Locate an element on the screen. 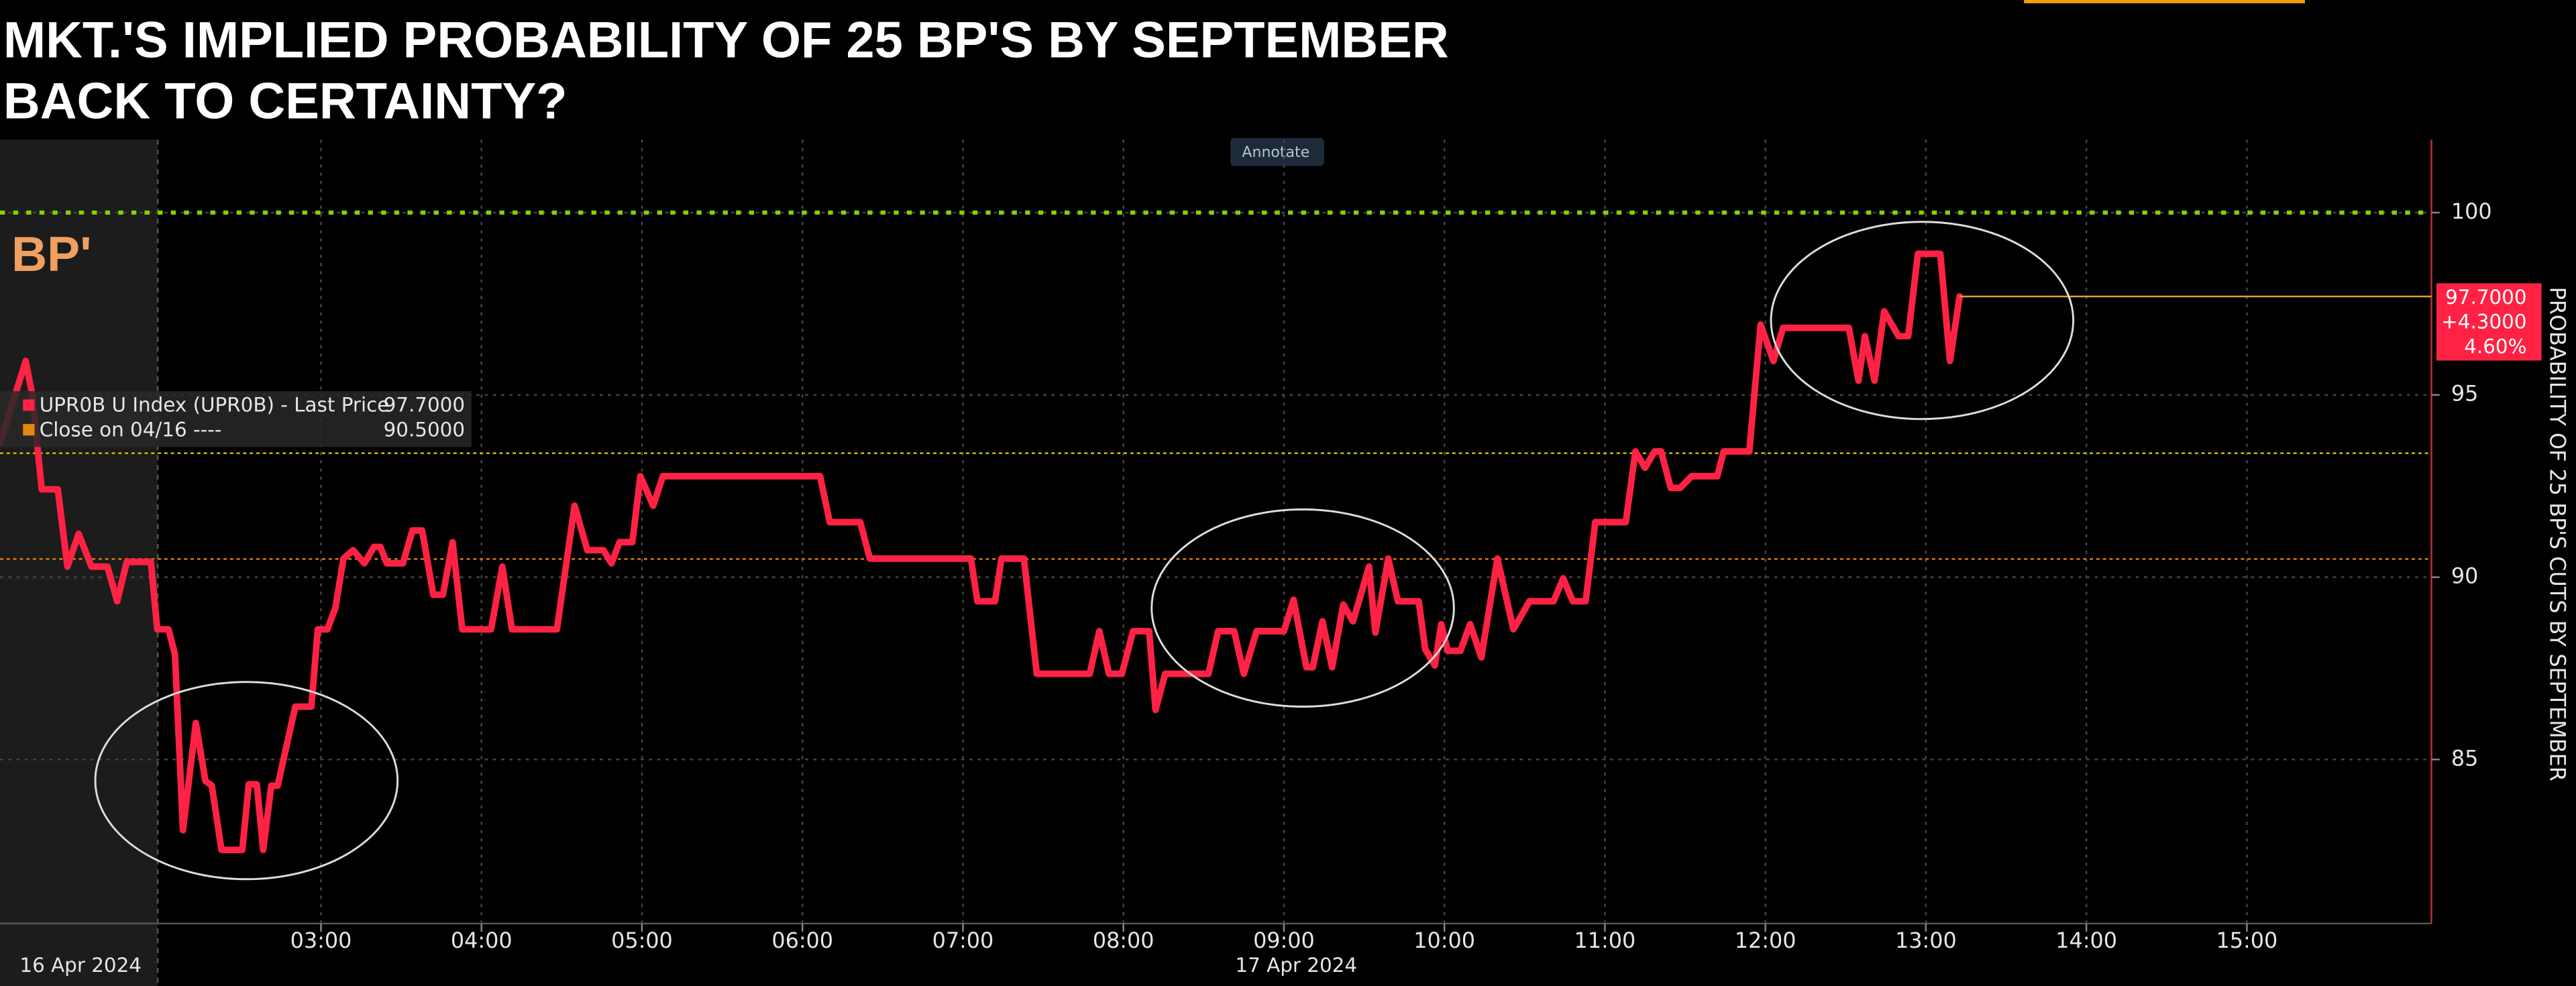 The image size is (2576, 986). x-tick-label: 05:00 is located at coordinates (642, 940).